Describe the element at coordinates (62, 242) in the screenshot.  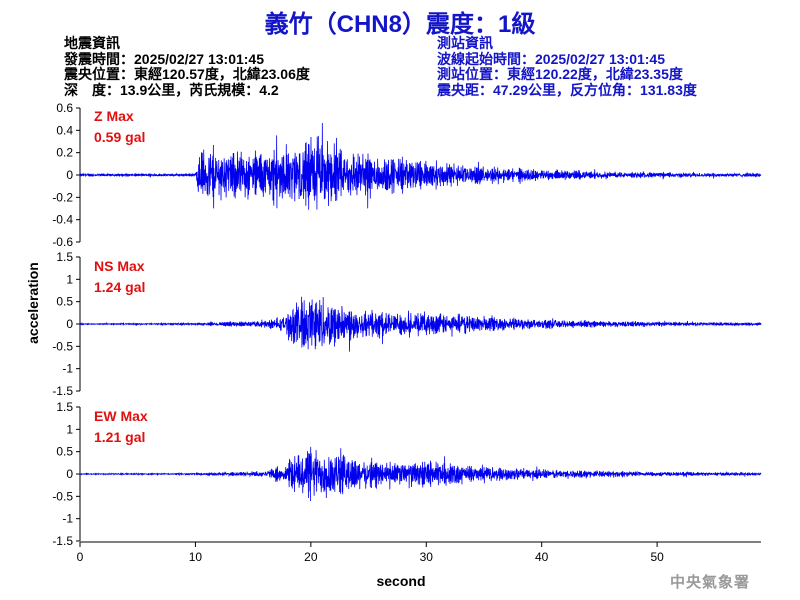
I see `y-tick-label: -0.6` at that location.